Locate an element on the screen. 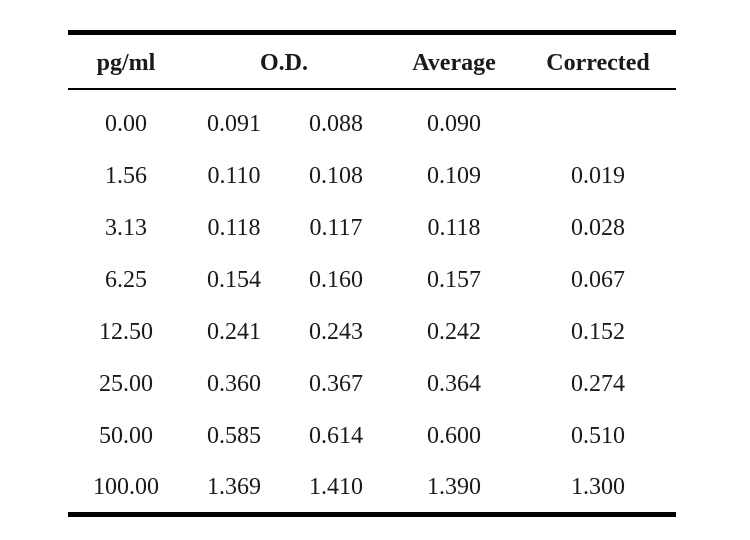 This screenshot has height=540, width=750. table-row: 25.00 0.360 0.367 0.364 0.274 is located at coordinates (372, 384).